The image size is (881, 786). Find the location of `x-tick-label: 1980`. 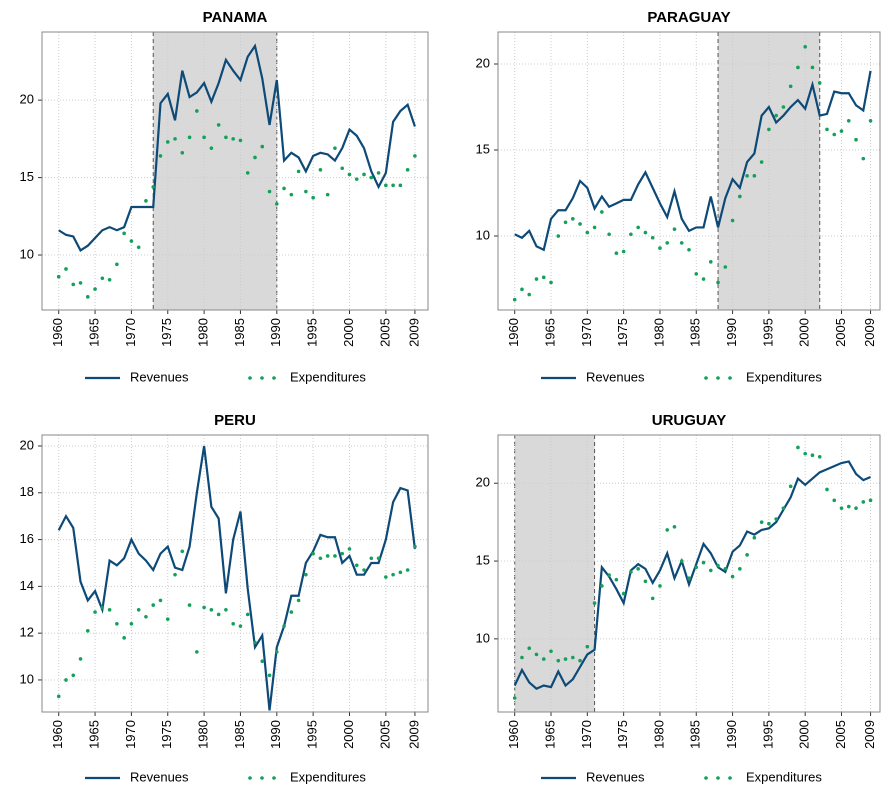

x-tick-label: 1980 is located at coordinates (658, 734).